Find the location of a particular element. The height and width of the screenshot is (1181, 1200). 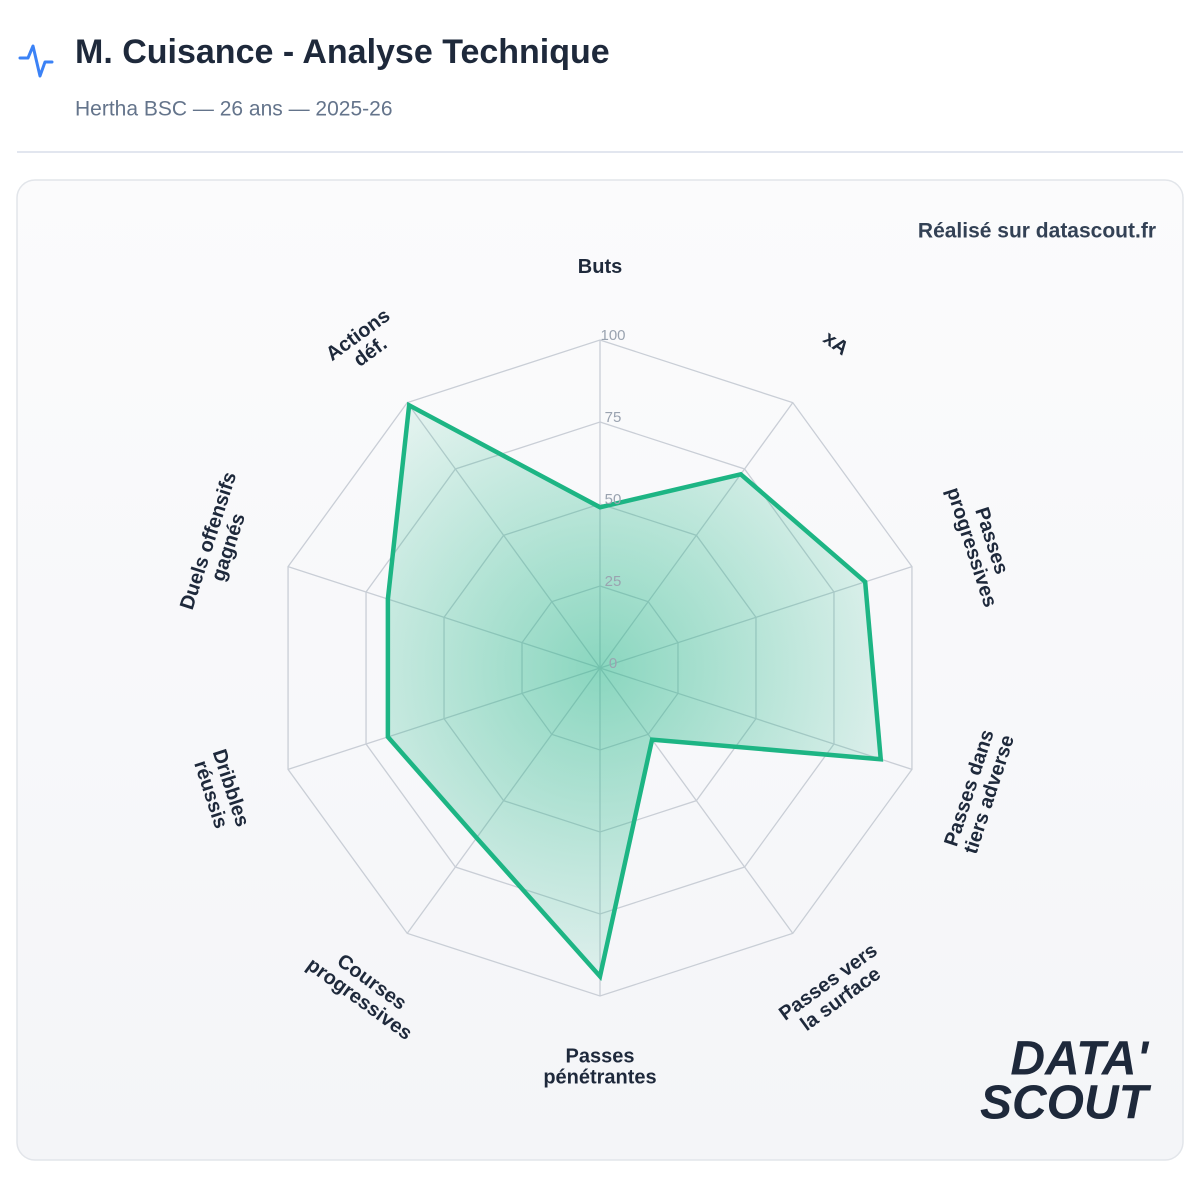

r-tick-label: 25 is located at coordinates (613, 581).